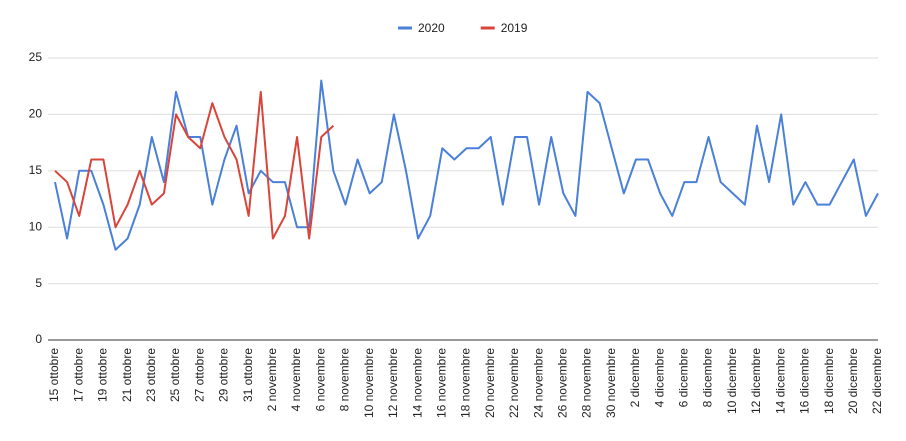  What do you see at coordinates (587, 383) in the screenshot?
I see `x-tick-label: 28 novembre` at bounding box center [587, 383].